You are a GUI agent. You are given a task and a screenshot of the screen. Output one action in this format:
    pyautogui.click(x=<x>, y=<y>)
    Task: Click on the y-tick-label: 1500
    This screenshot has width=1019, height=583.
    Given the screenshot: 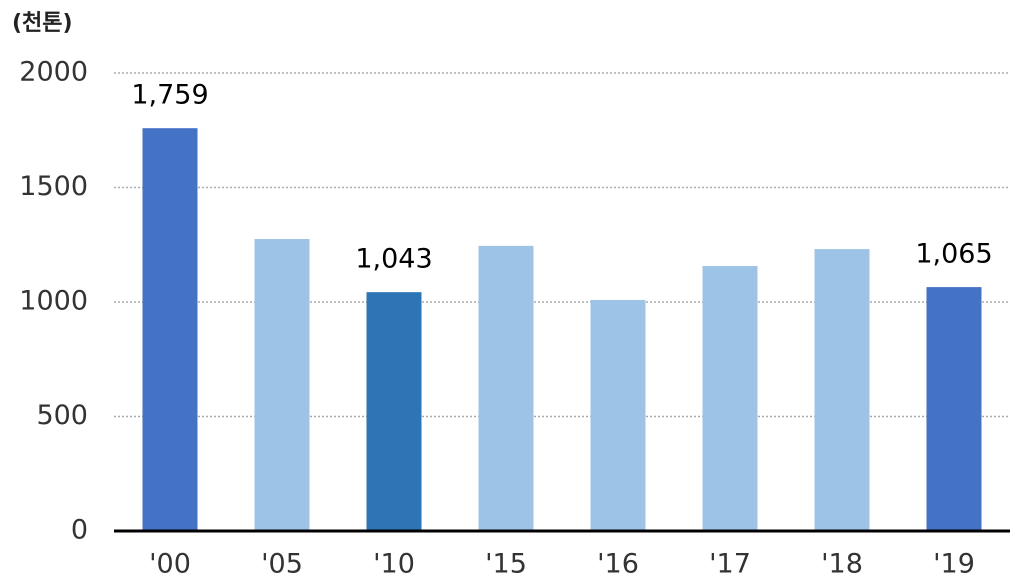 What is the action you would take?
    pyautogui.click(x=53, y=186)
    